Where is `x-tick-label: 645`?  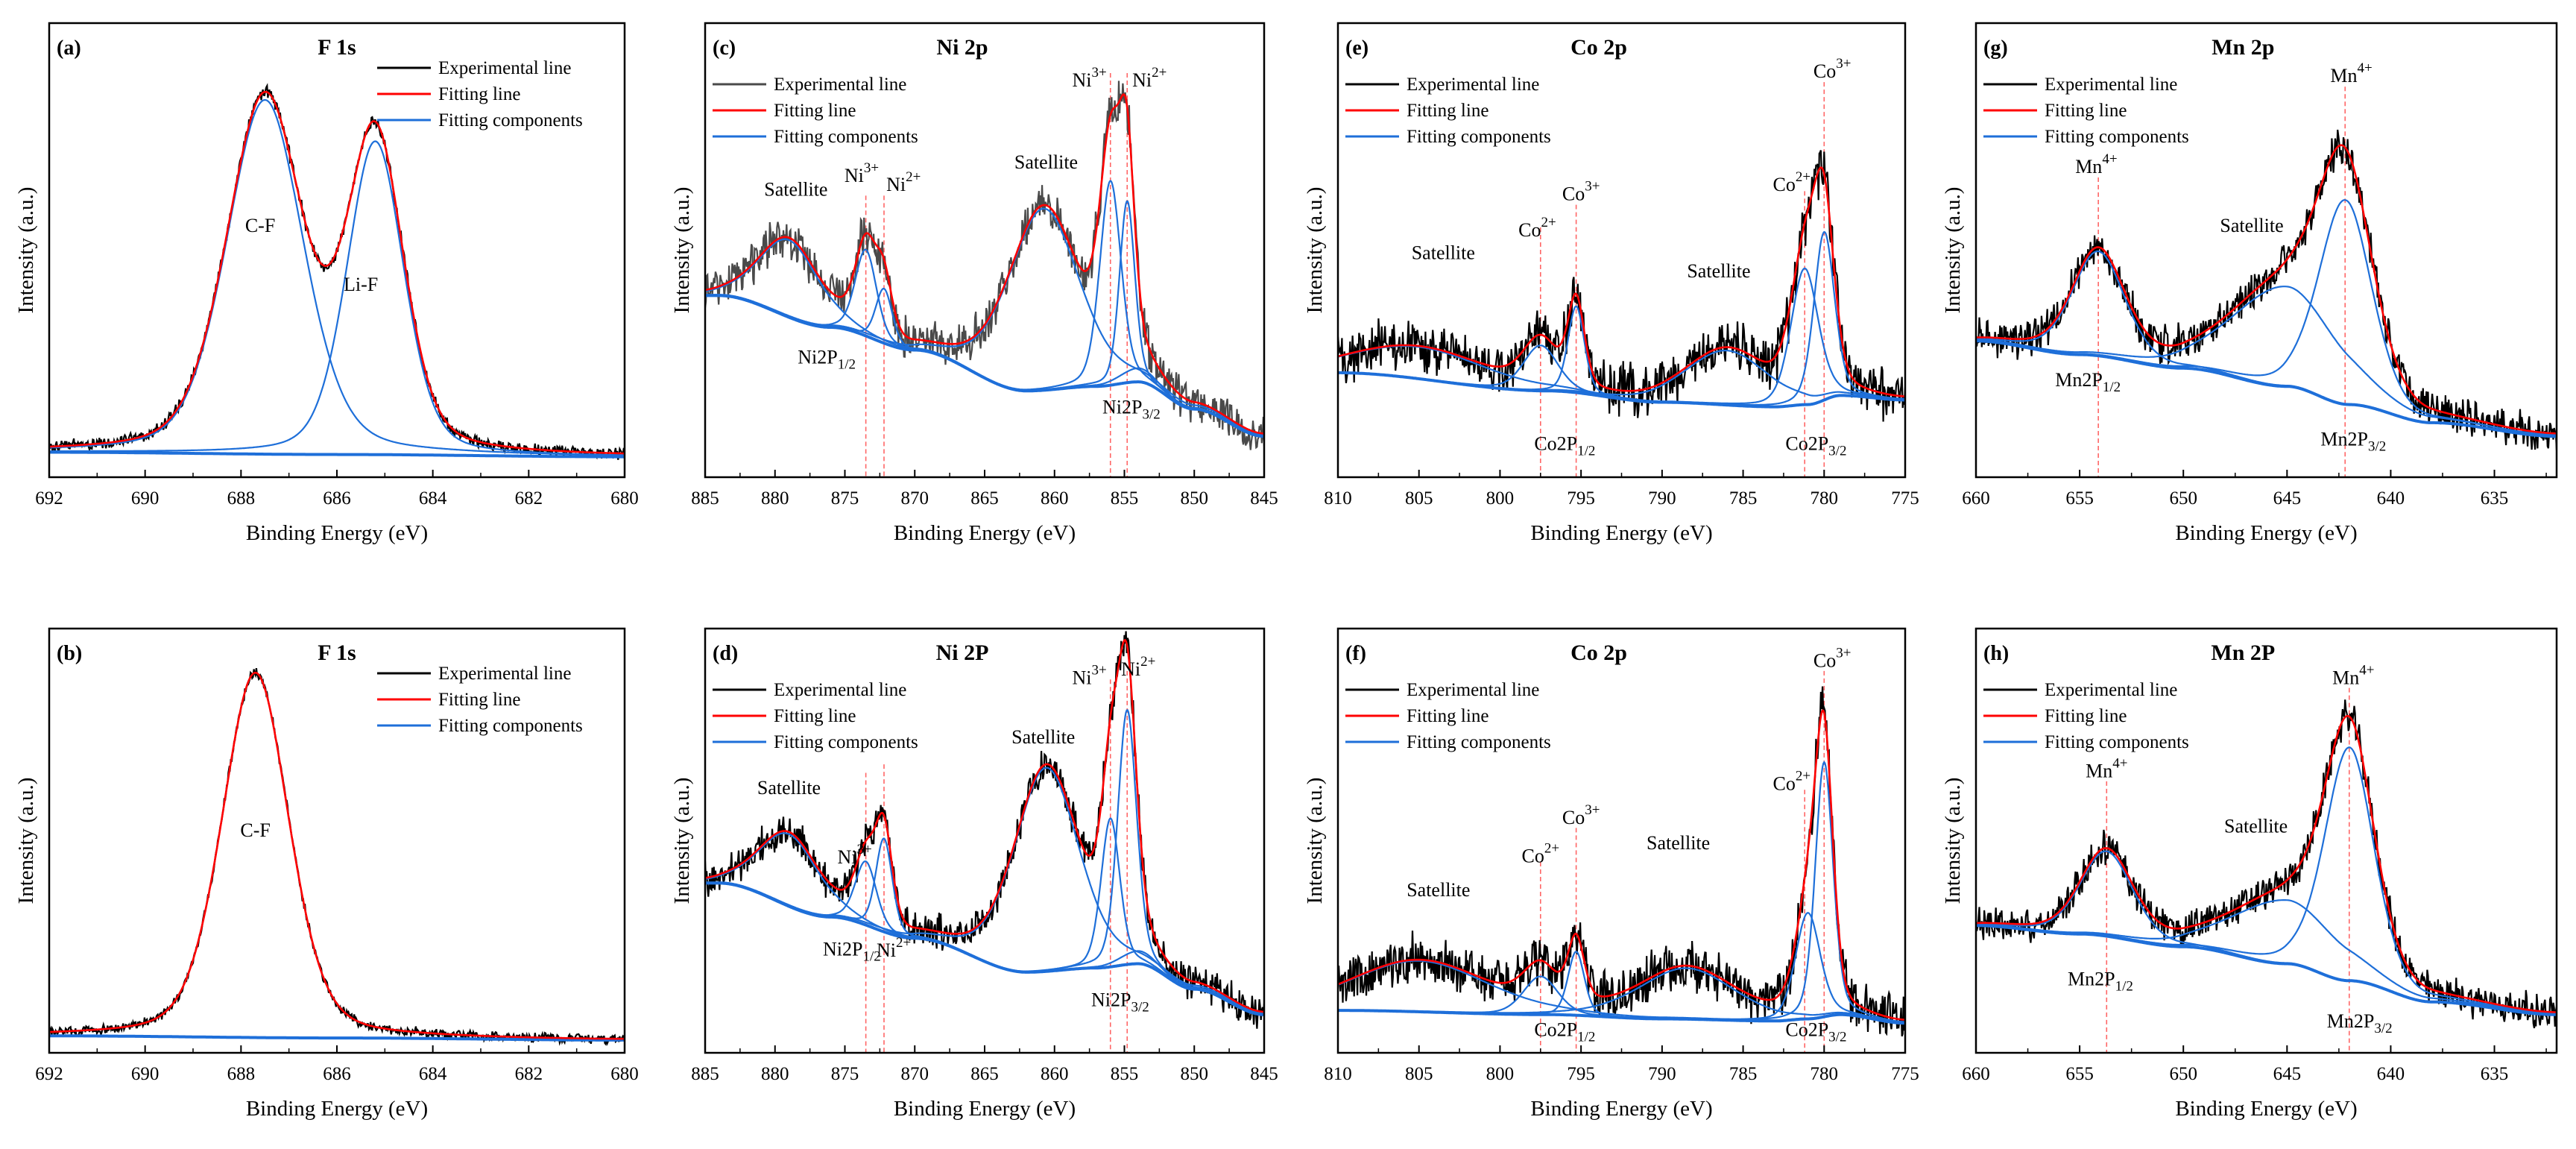 x-tick-label: 645 is located at coordinates (2287, 498).